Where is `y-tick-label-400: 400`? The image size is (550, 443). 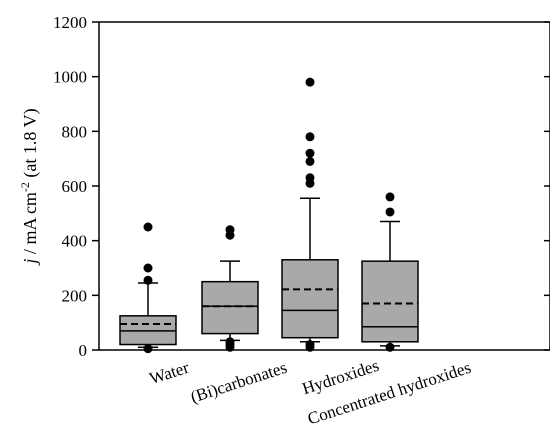
y-tick-label-400: 400 is located at coordinates (75, 241).